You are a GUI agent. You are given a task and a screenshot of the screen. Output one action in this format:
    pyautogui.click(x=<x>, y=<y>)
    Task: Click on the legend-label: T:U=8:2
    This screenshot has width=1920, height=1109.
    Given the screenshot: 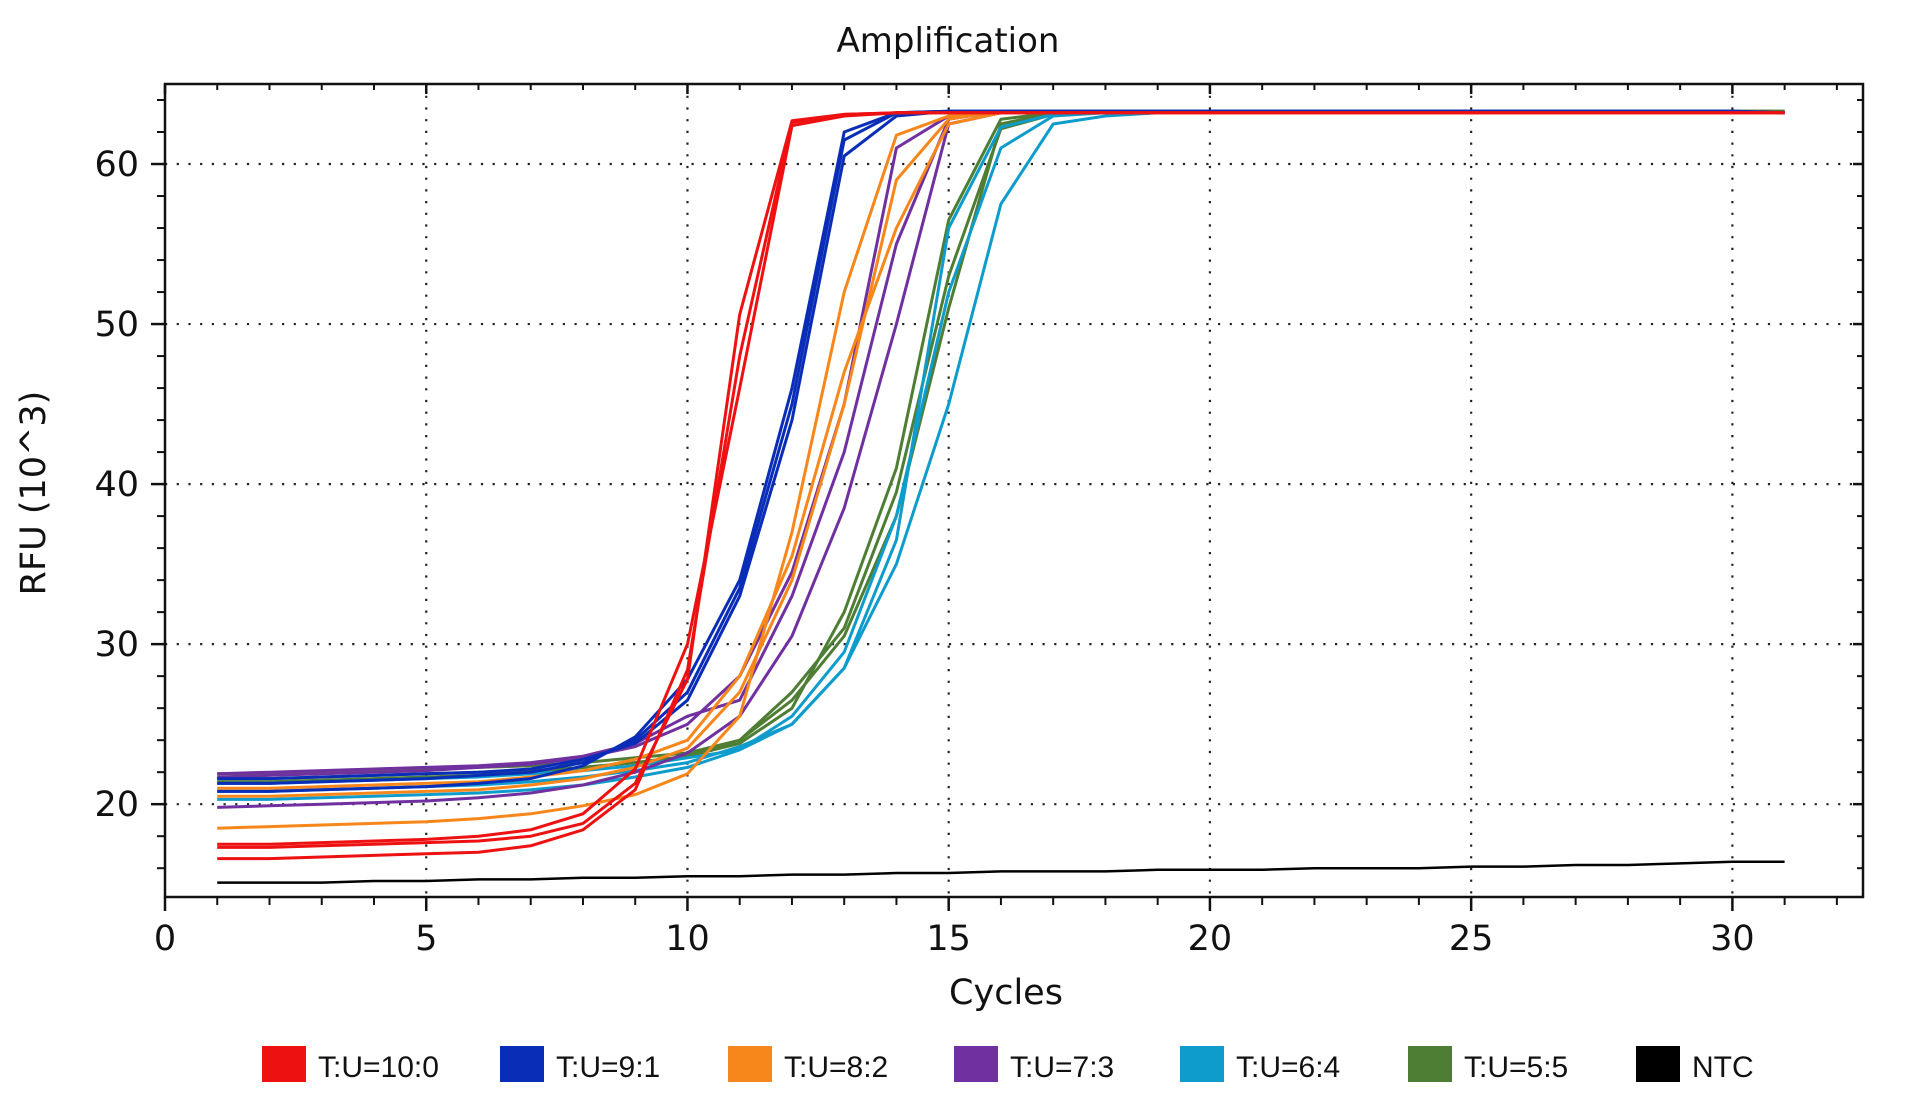 What is the action you would take?
    pyautogui.click(x=836, y=1067)
    